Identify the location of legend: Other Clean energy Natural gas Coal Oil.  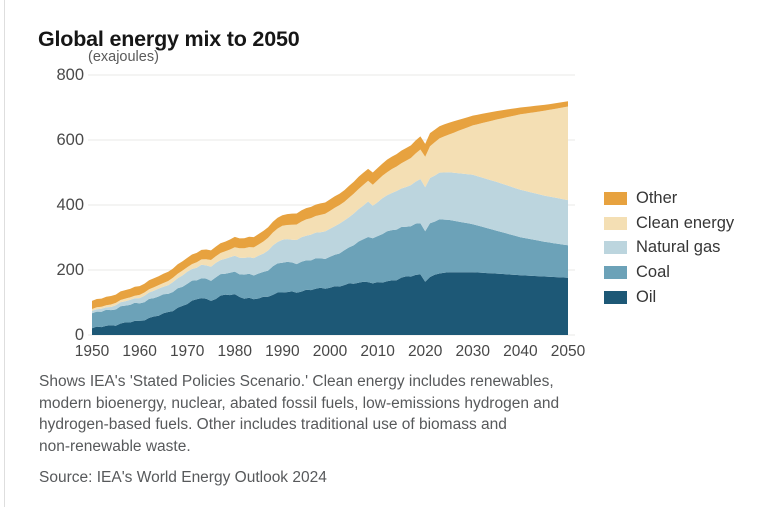
(669, 248).